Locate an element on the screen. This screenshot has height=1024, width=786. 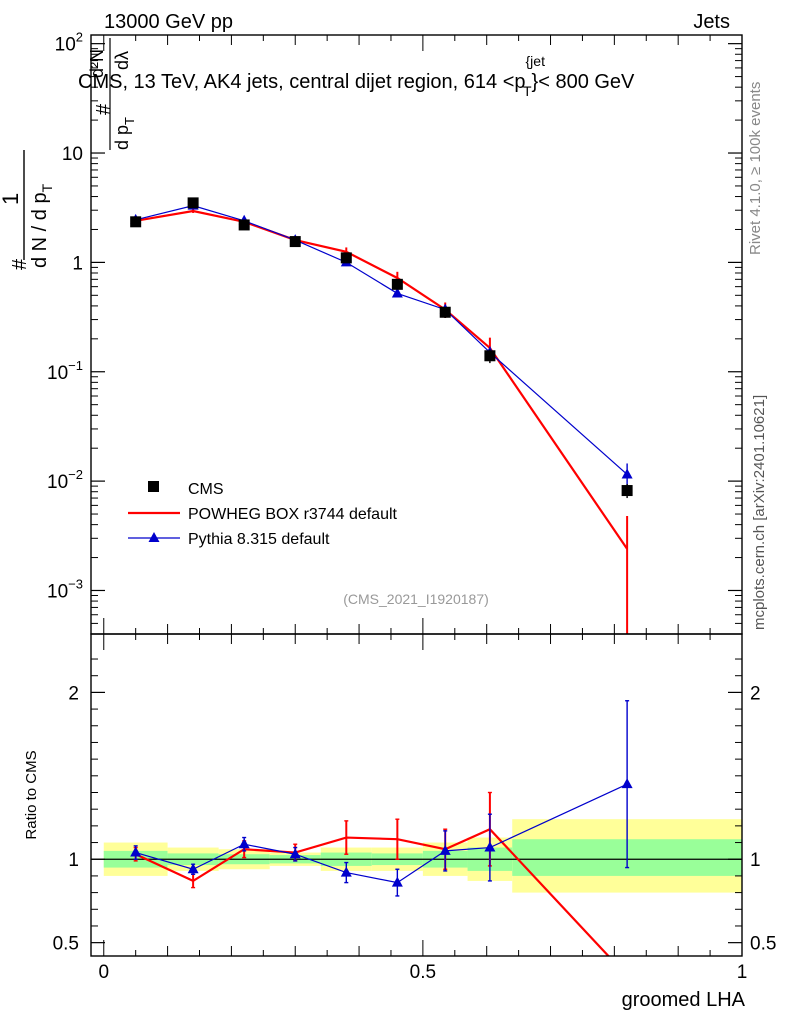
ratio-xtick-label-0: 0 is located at coordinates (103, 972).